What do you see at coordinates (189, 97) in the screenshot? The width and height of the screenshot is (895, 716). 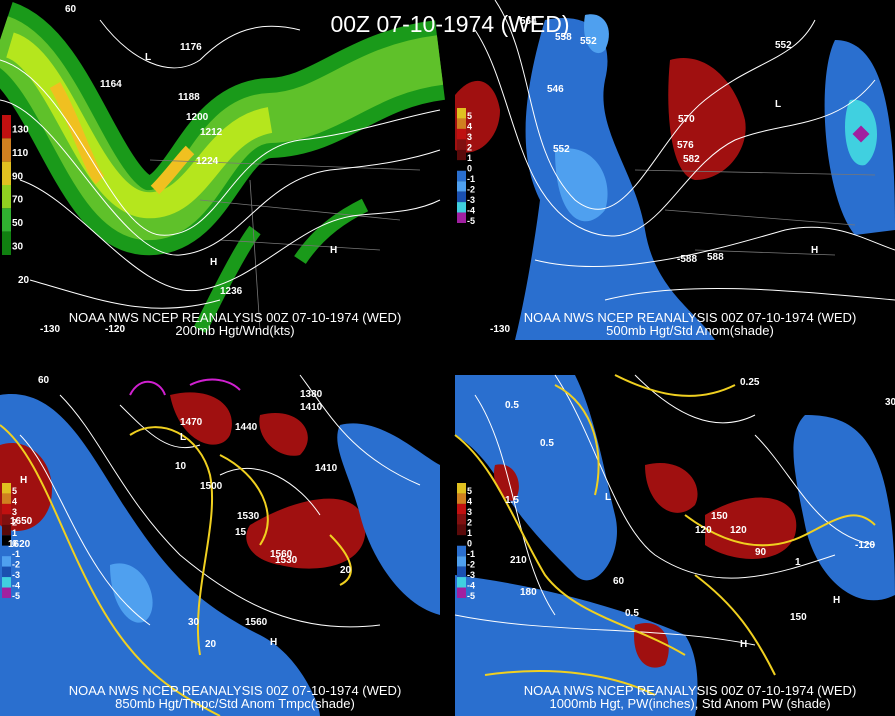 I see `contour-label: 1188` at bounding box center [189, 97].